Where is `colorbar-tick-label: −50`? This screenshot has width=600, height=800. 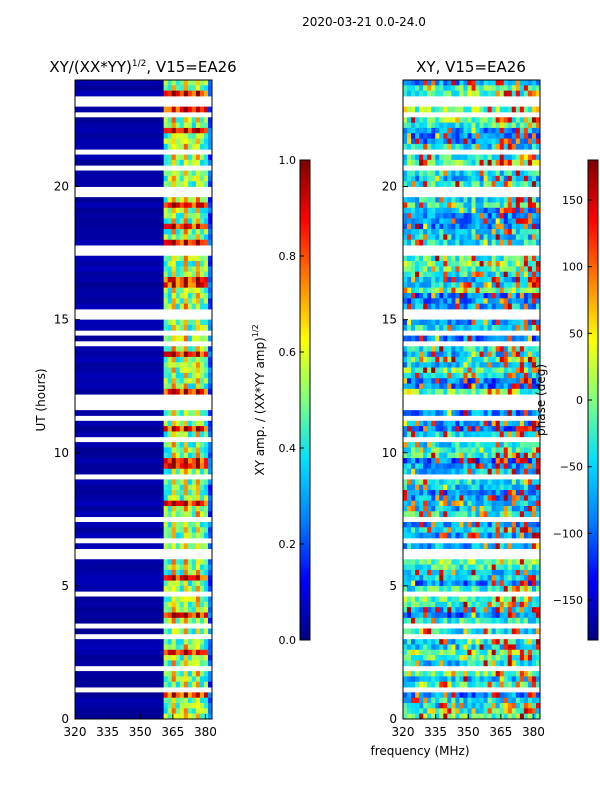 colorbar-tick-label: −50 is located at coordinates (571, 467).